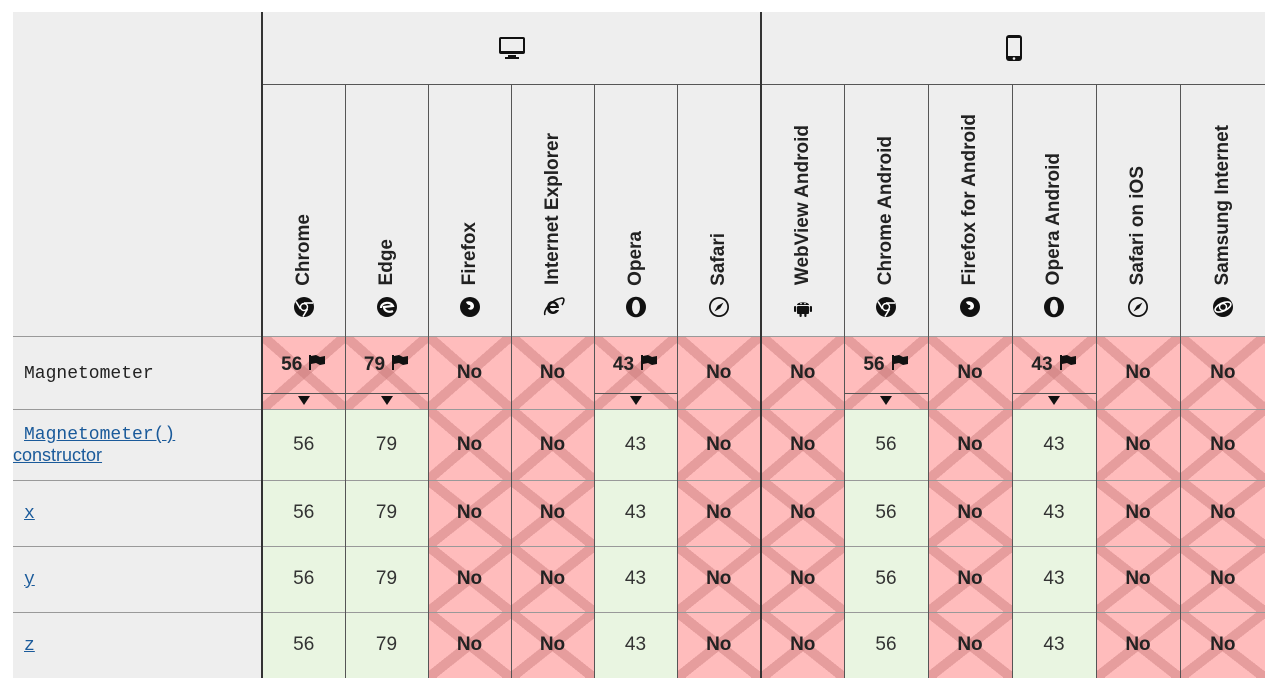 The height and width of the screenshot is (687, 1285). What do you see at coordinates (718, 210) in the screenshot?
I see `browser-header-safari: Safari` at bounding box center [718, 210].